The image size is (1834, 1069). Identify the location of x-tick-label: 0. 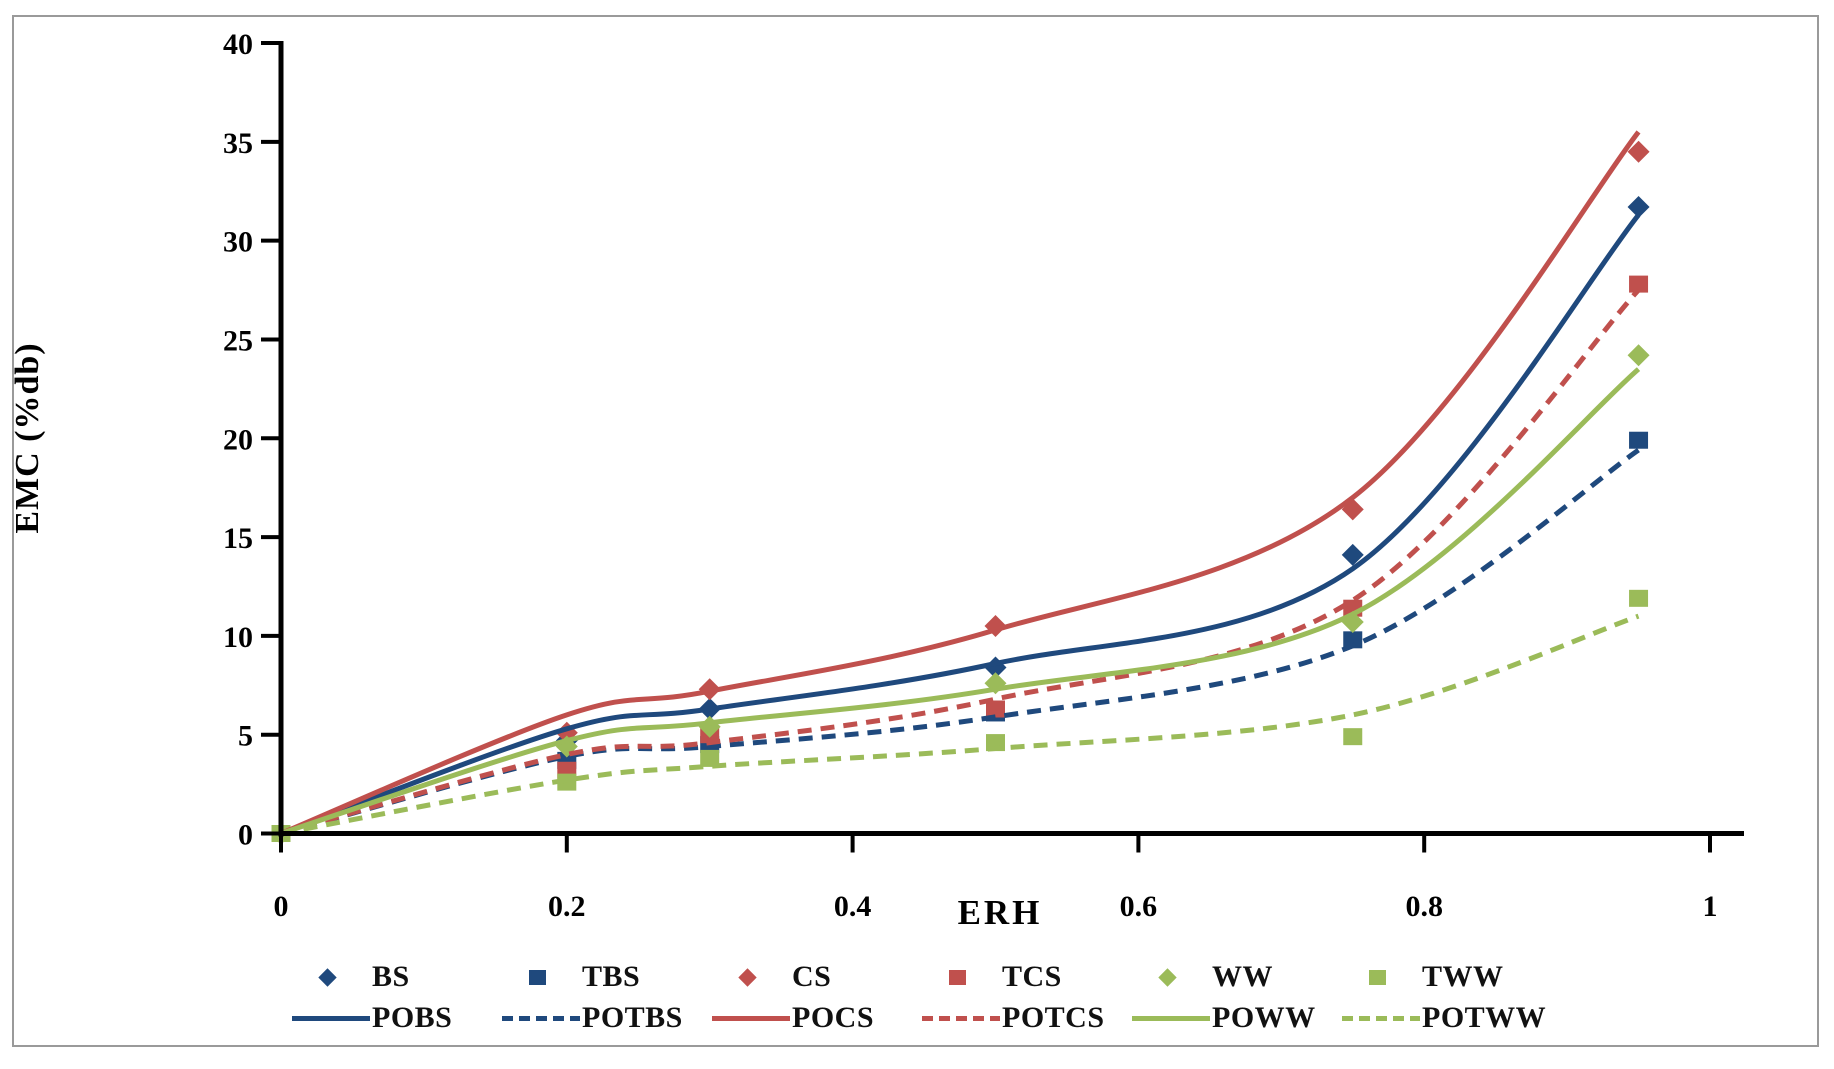
(281, 906).